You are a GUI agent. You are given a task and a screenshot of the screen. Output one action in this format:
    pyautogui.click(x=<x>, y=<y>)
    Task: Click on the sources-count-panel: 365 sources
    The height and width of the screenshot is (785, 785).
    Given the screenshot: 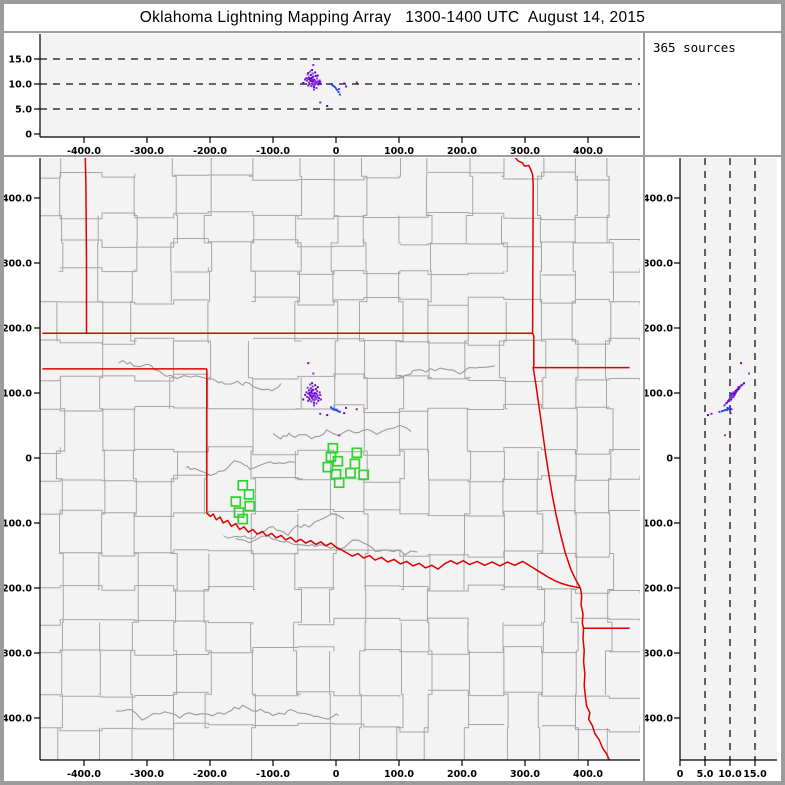 What is the action you would take?
    pyautogui.click(x=713, y=94)
    